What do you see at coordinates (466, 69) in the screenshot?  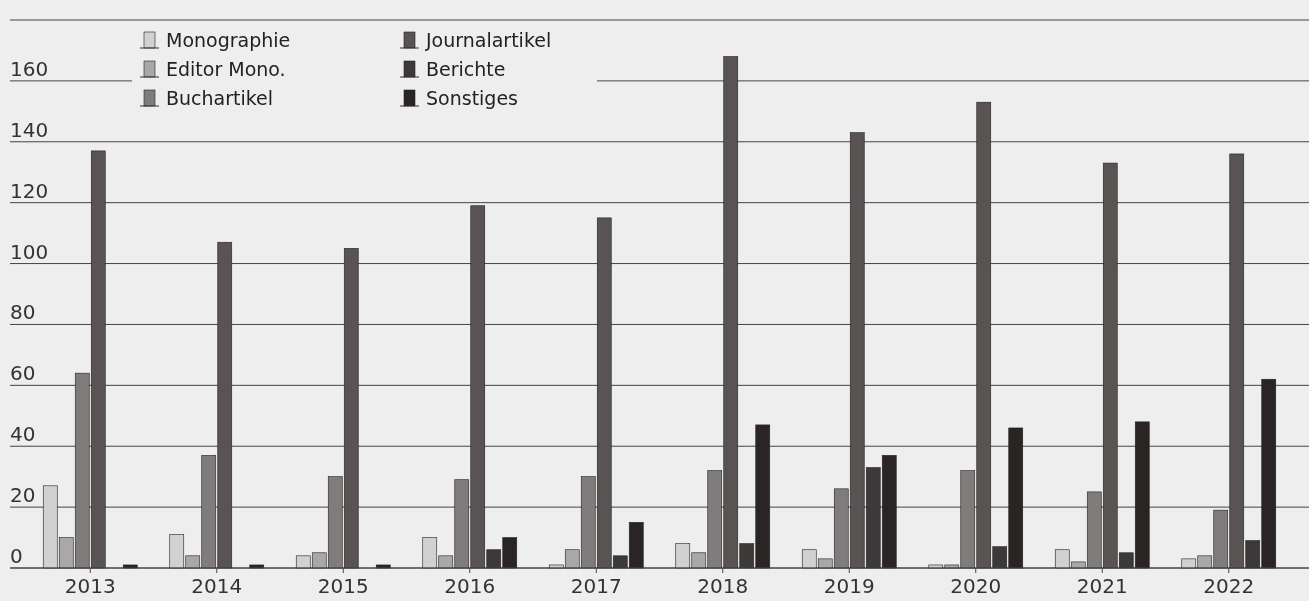 I see `legend-label: Berichte` at bounding box center [466, 69].